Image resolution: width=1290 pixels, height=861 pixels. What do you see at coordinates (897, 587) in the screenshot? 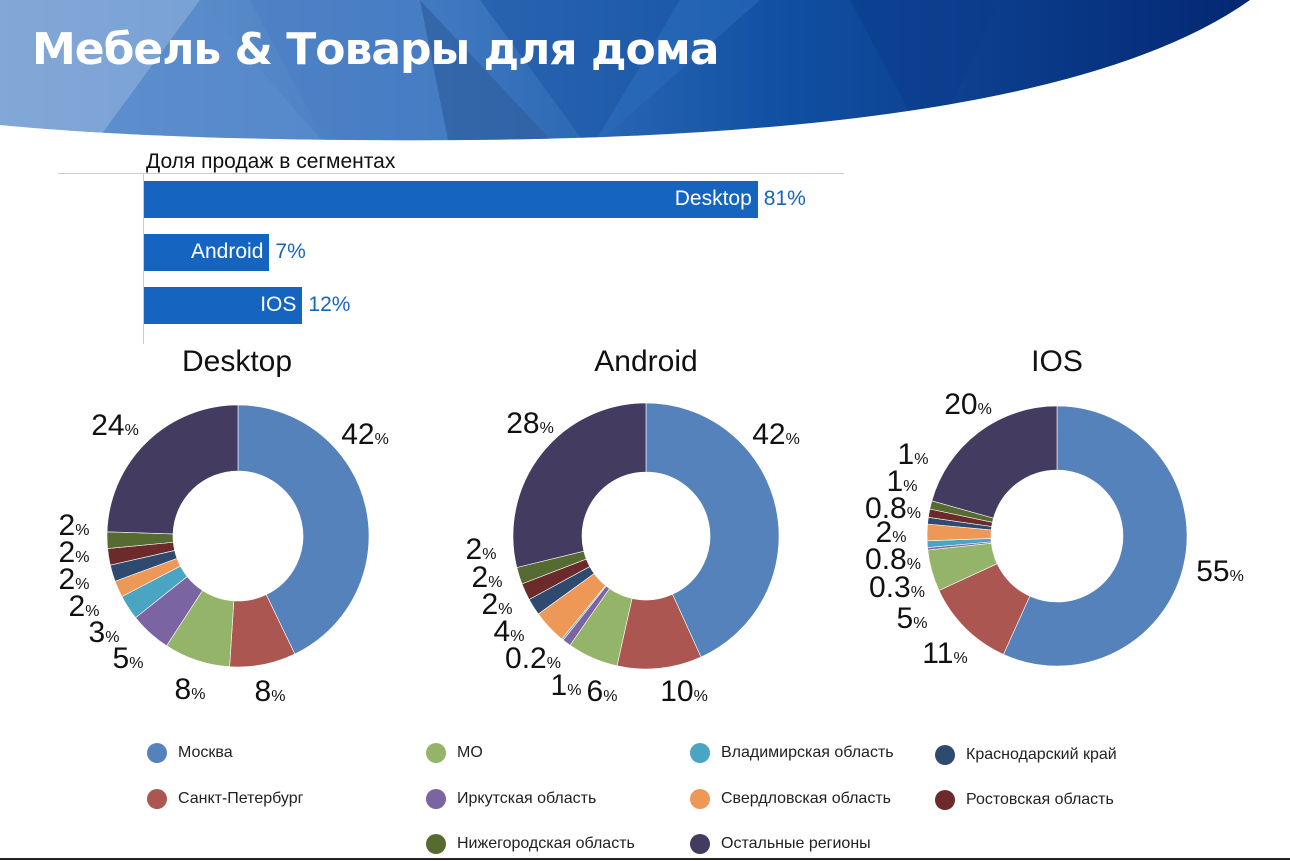
I see `pie-data-label: 0.3%` at bounding box center [897, 587].